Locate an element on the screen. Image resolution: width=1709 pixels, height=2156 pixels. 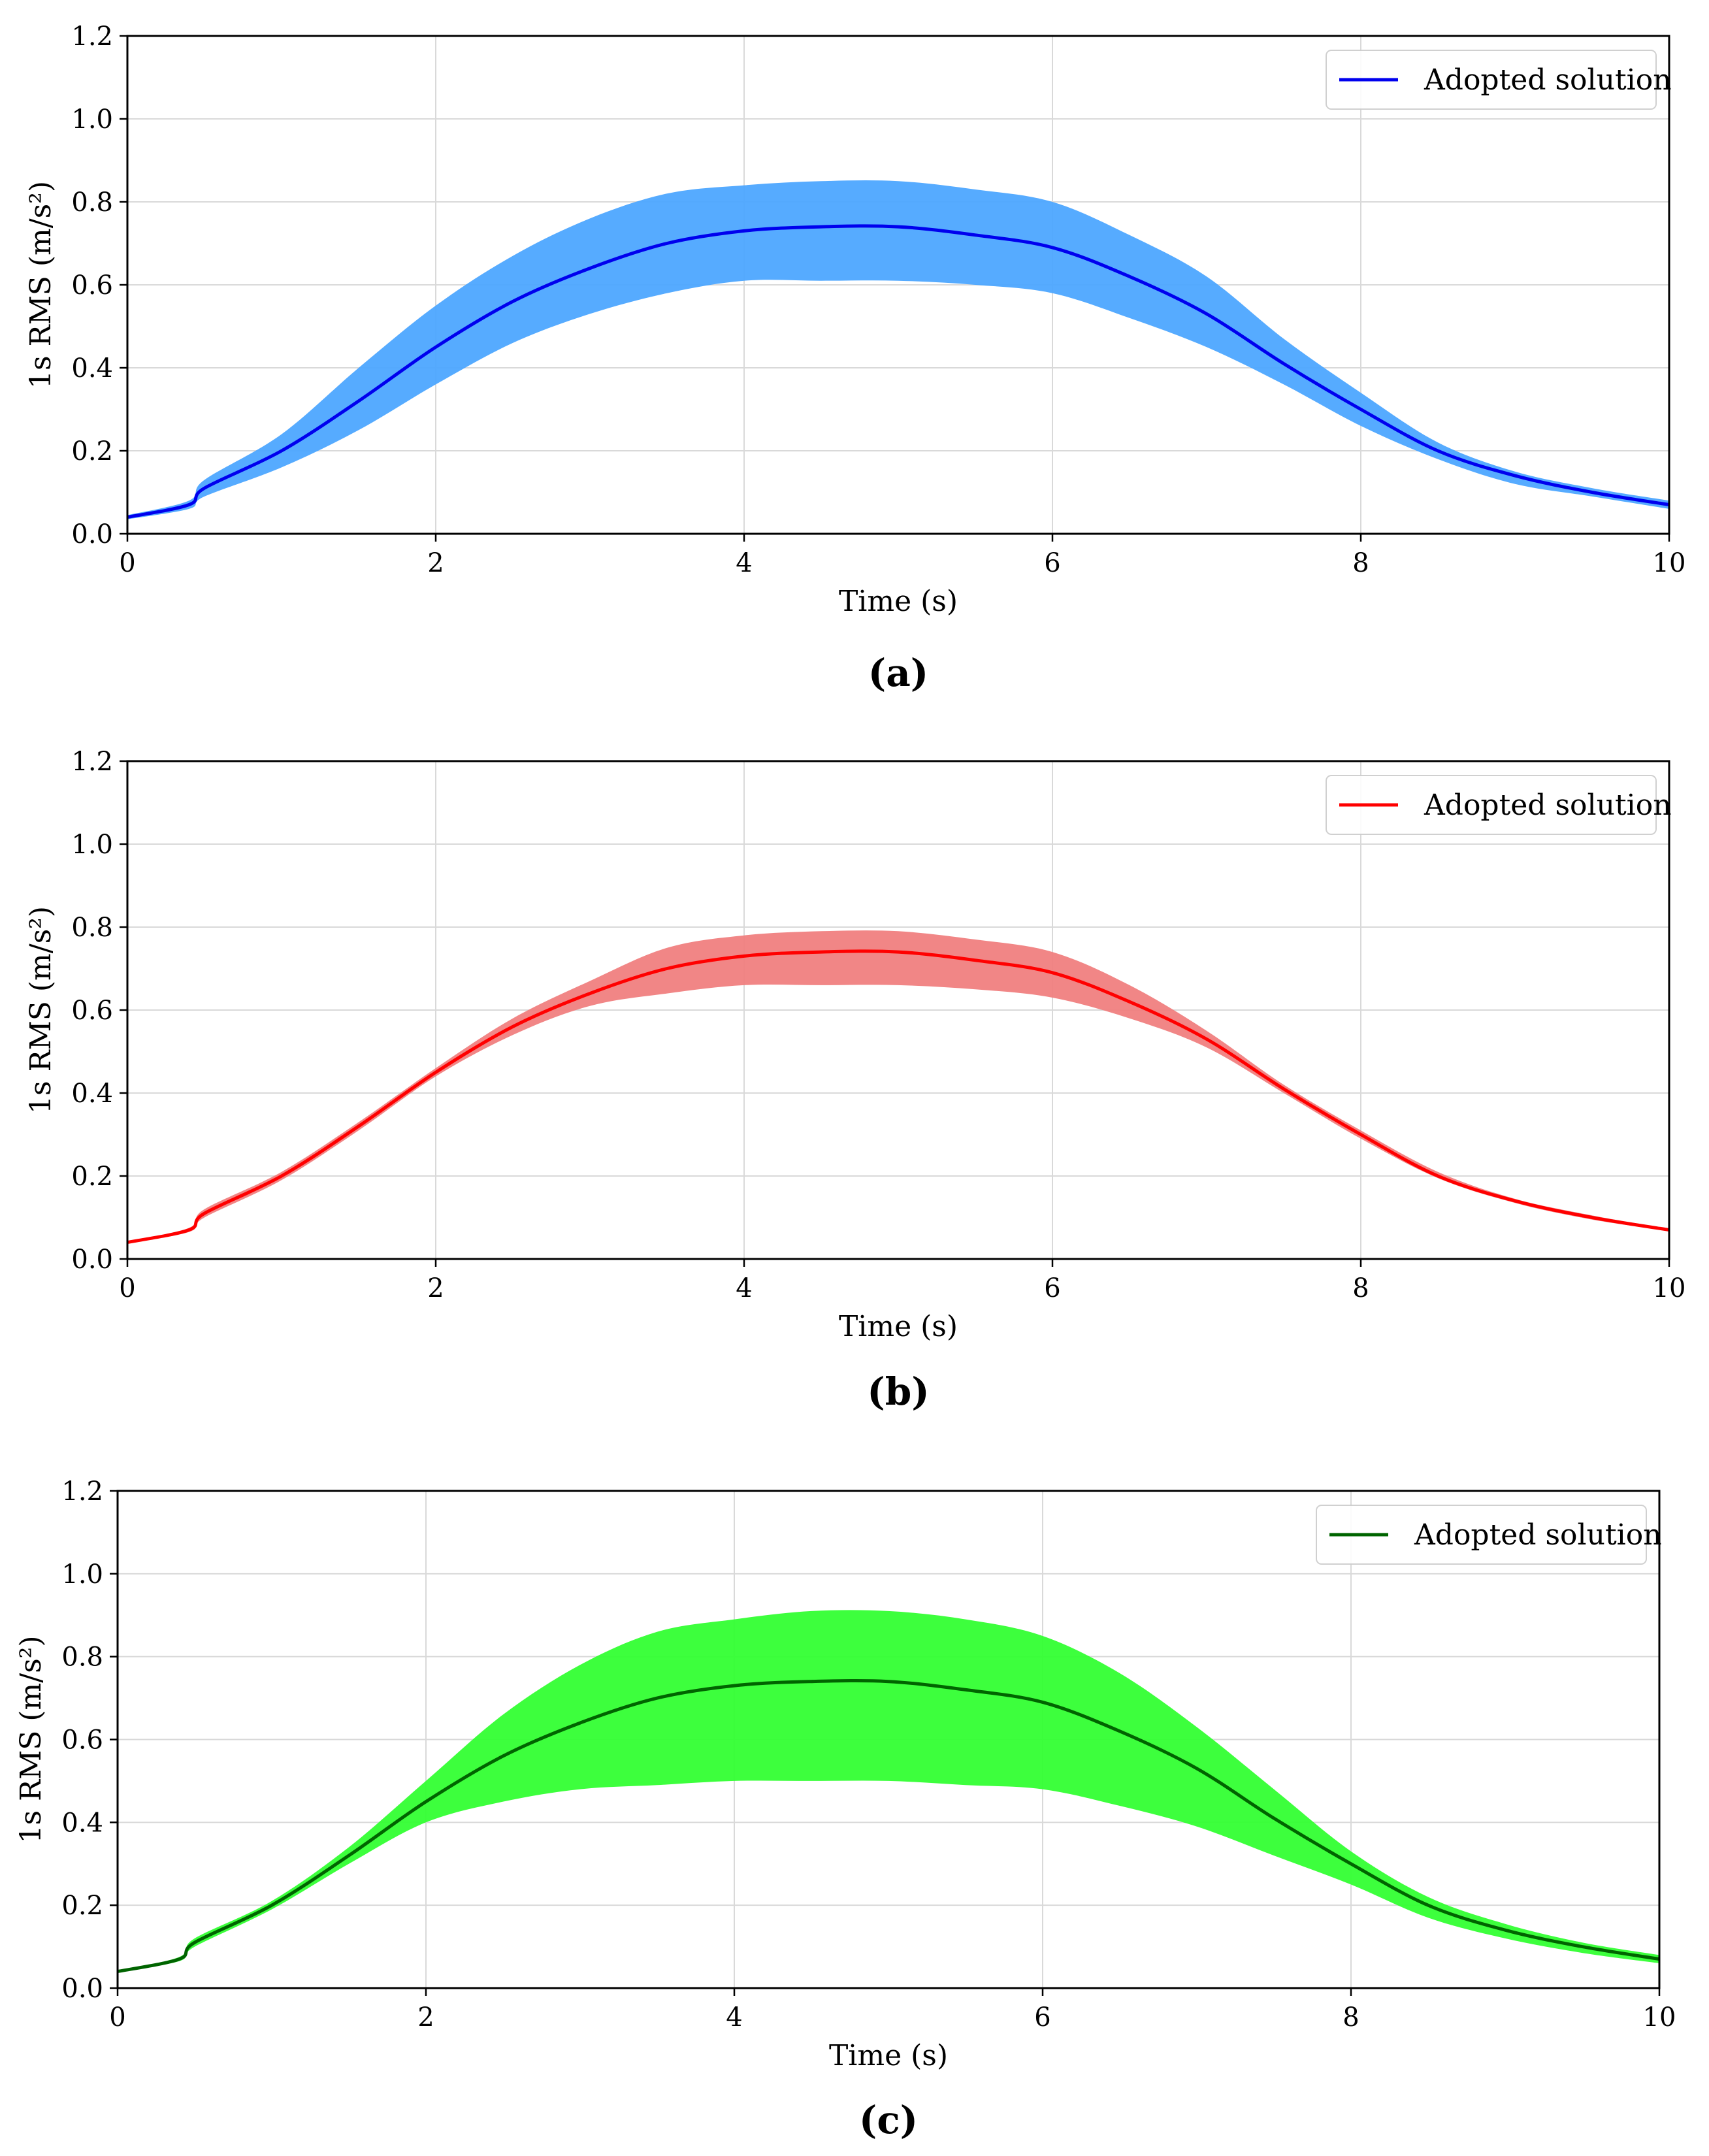
panel-label: (b) is located at coordinates (898, 1391).